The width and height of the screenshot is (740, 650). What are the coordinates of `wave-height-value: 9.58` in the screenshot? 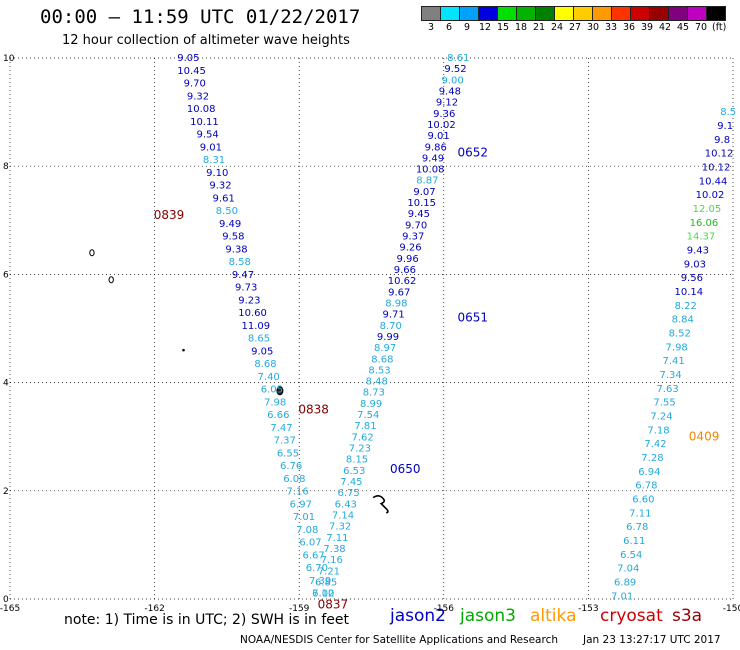 It's located at (233, 237).